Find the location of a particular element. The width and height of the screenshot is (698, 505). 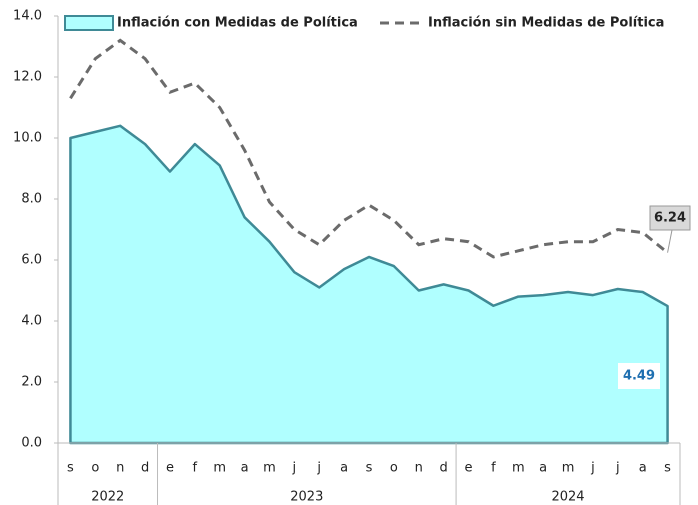

legend-swatch is located at coordinates (89, 23).